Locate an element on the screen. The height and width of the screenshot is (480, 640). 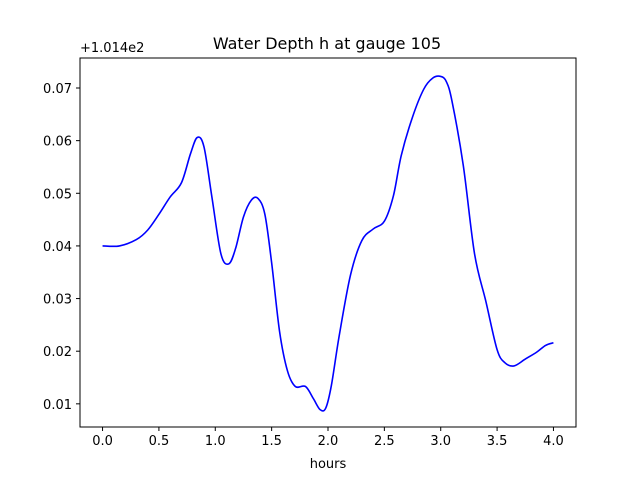
y-offset-label: +1.014e2 is located at coordinates (112, 48).